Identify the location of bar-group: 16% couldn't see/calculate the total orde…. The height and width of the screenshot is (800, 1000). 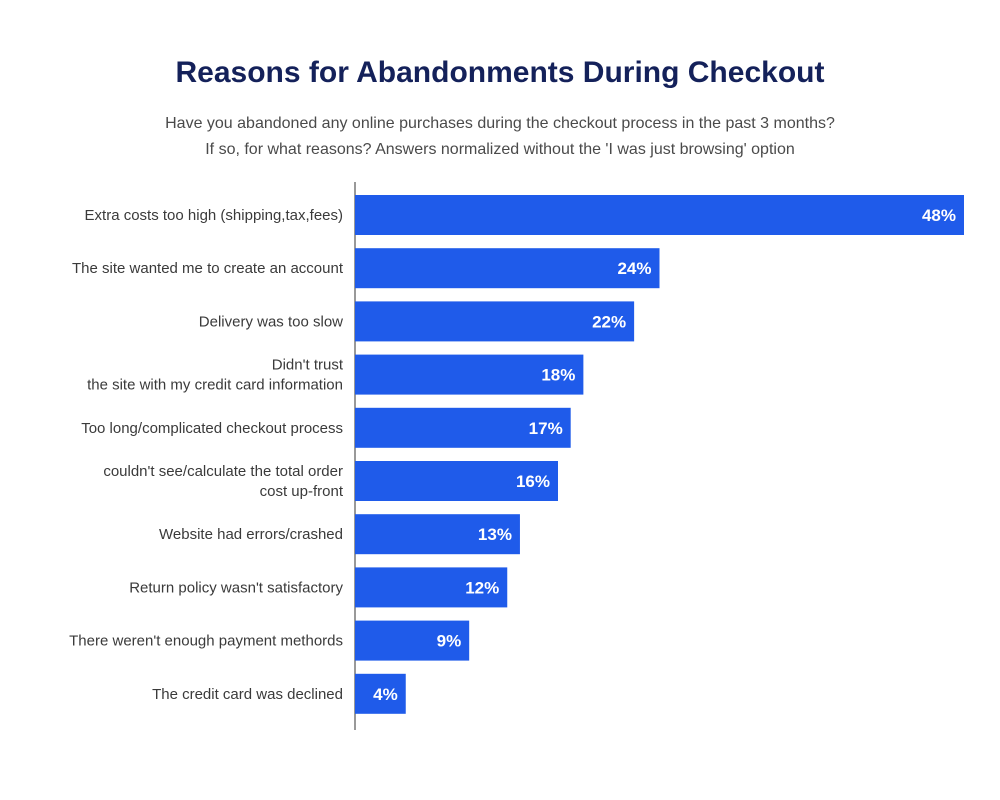
(330, 481).